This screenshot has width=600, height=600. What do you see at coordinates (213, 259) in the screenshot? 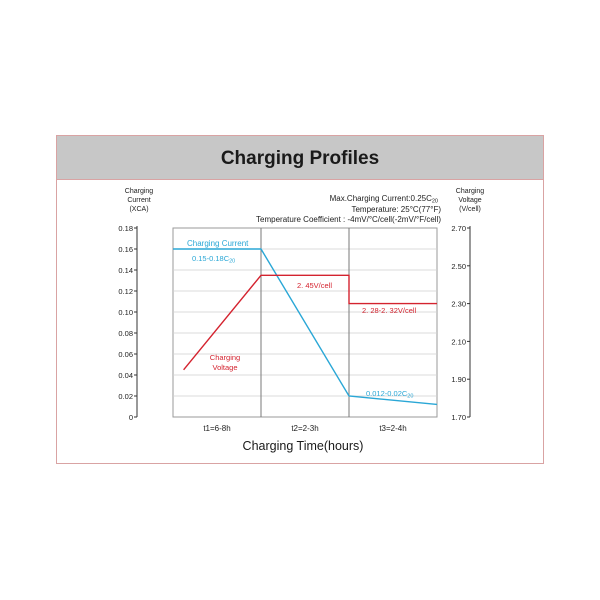
I see `current-range-label: 0.15-0.18C20` at bounding box center [213, 259].